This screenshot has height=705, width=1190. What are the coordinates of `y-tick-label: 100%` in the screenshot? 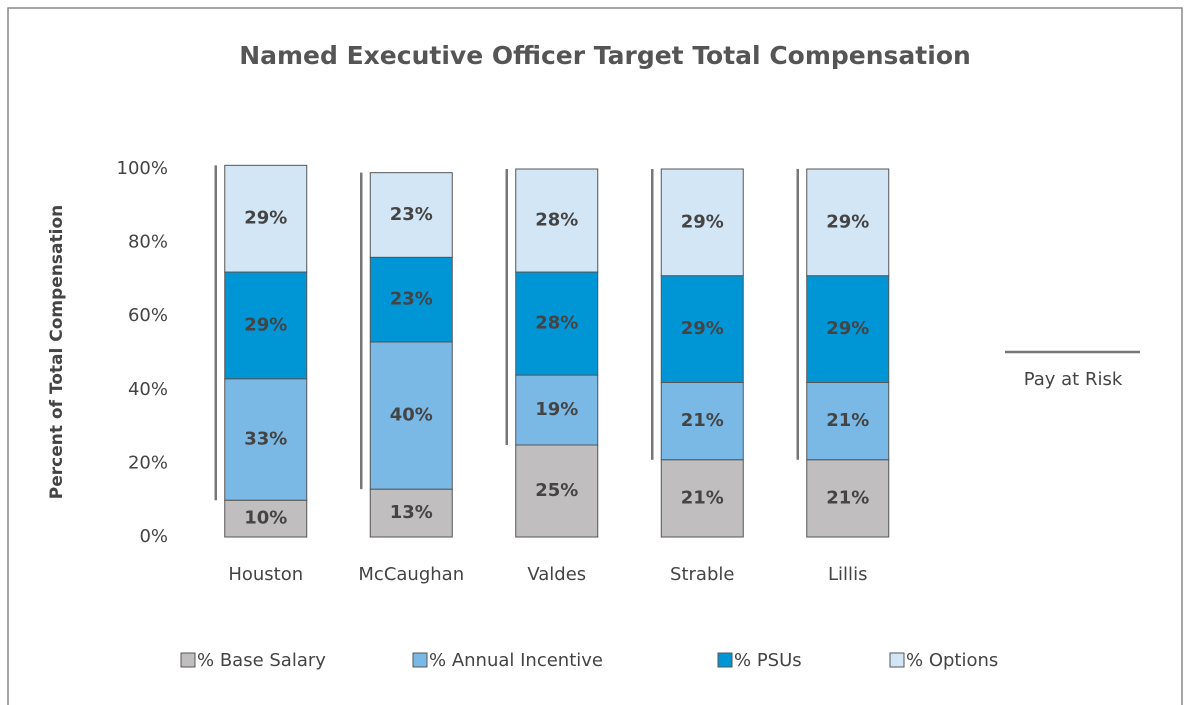 It's located at (142, 168).